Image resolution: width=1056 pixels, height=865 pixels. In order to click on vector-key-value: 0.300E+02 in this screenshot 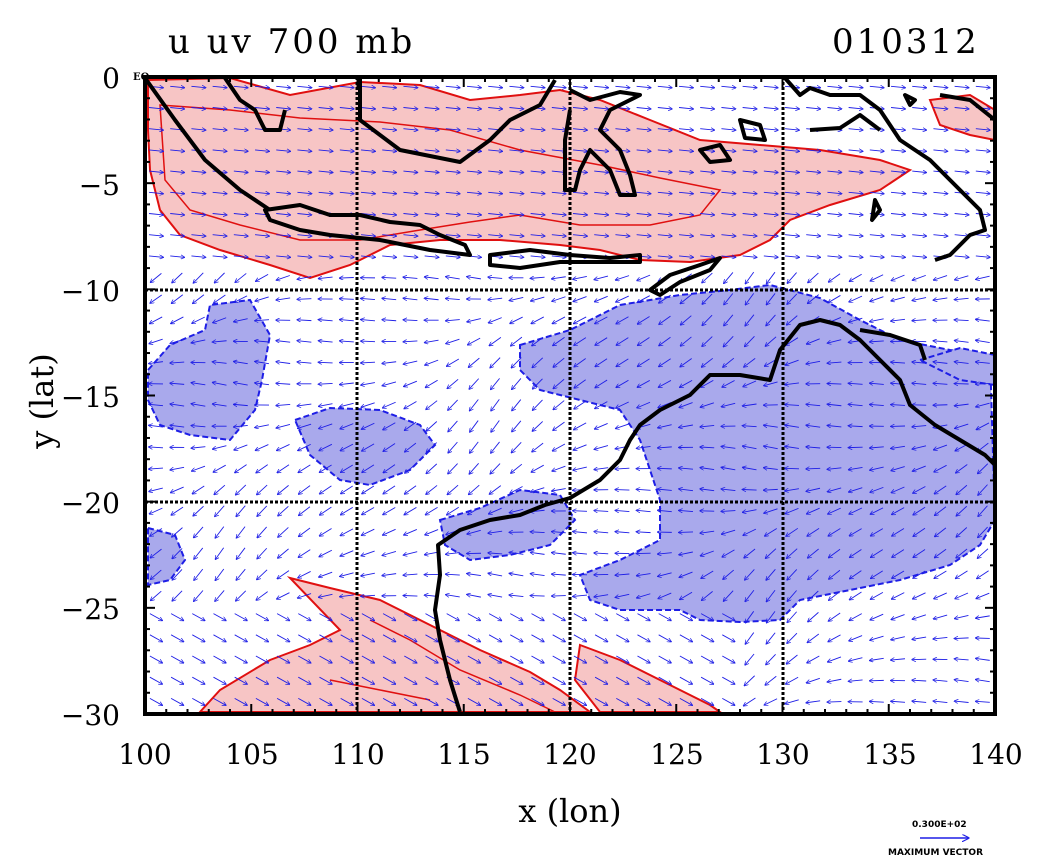, I will do `click(939, 825)`.